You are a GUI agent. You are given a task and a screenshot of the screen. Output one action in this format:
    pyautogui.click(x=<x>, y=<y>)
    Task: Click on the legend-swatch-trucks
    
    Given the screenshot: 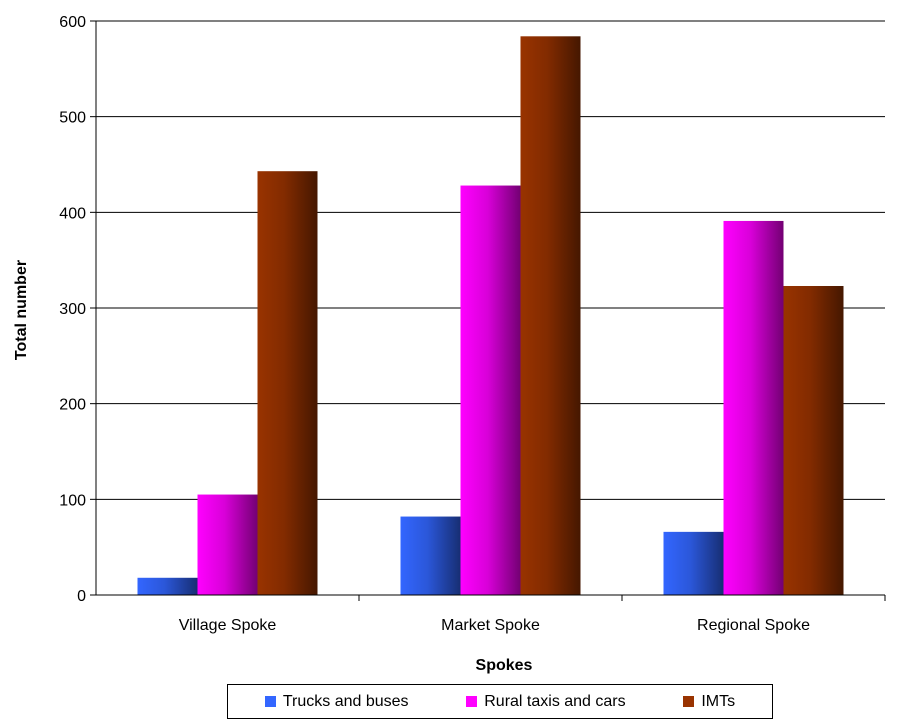 What is the action you would take?
    pyautogui.click(x=270, y=701)
    